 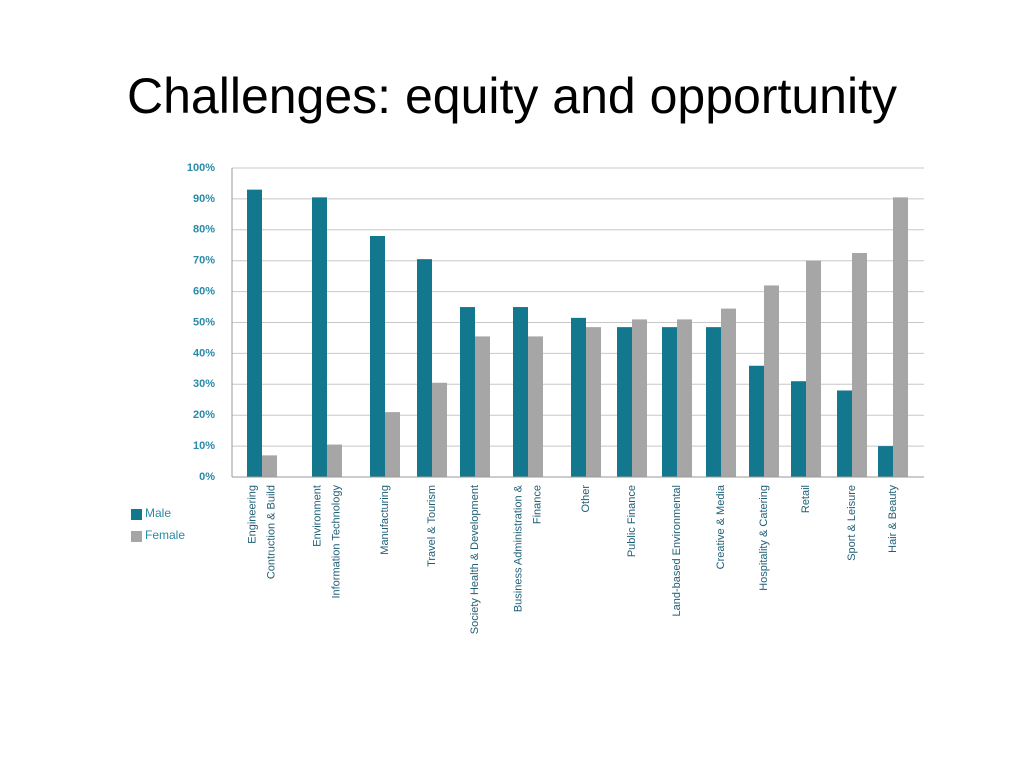 What do you see at coordinates (204, 292) in the screenshot?
I see `y-tick-label: 60%` at bounding box center [204, 292].